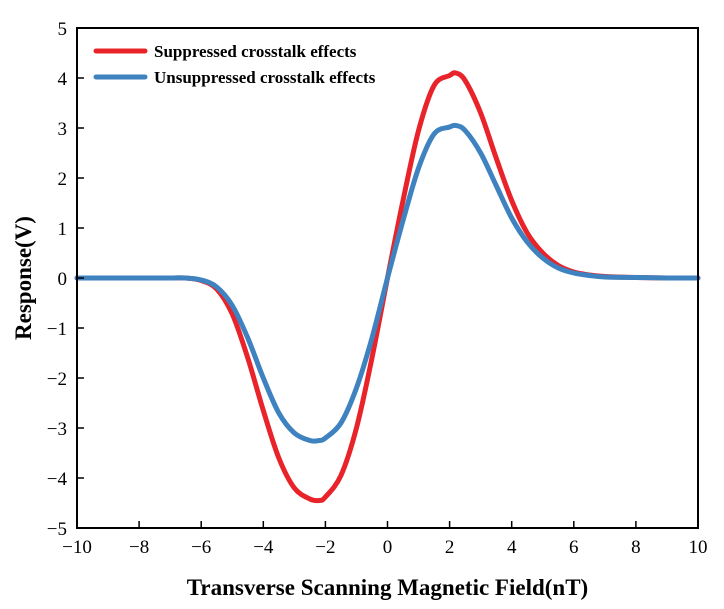 The image size is (724, 609). Describe the element at coordinates (574, 547) in the screenshot. I see `x-tick-label: 6` at that location.